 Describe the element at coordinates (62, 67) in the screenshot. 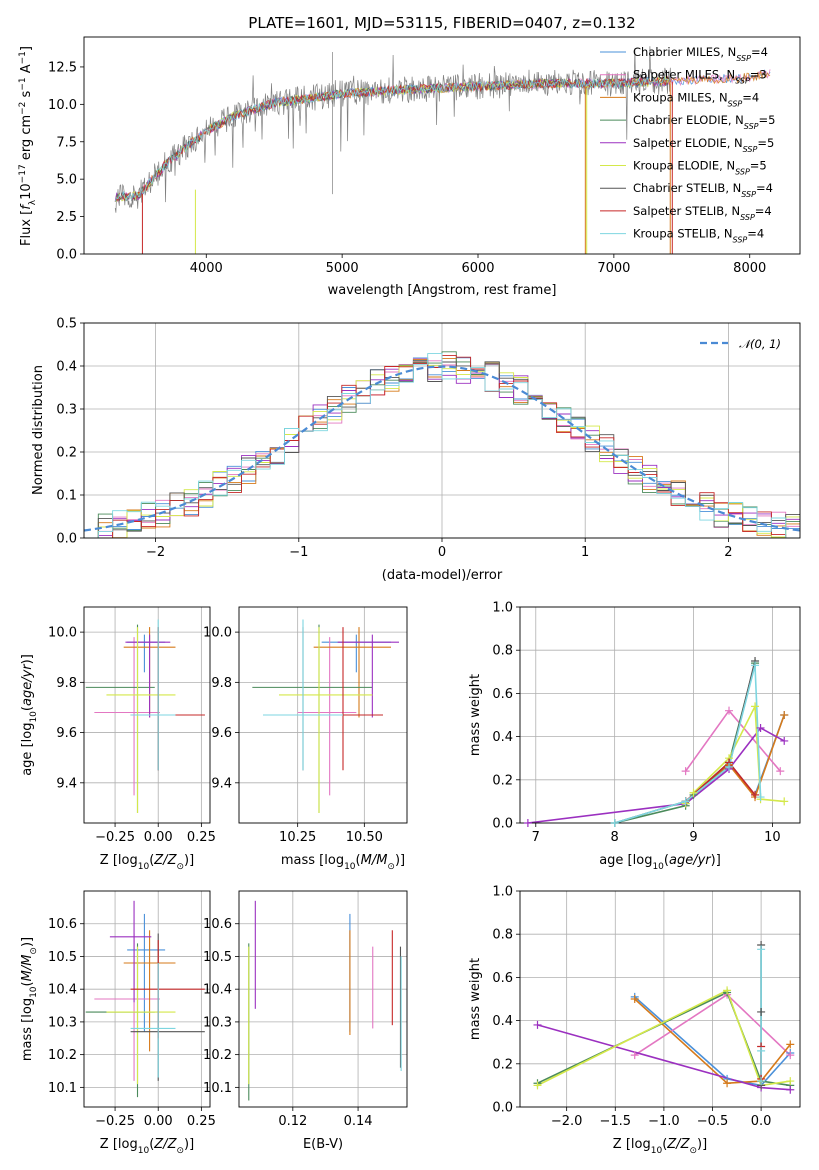

I see `y-tick-label: 12.5` at that location.